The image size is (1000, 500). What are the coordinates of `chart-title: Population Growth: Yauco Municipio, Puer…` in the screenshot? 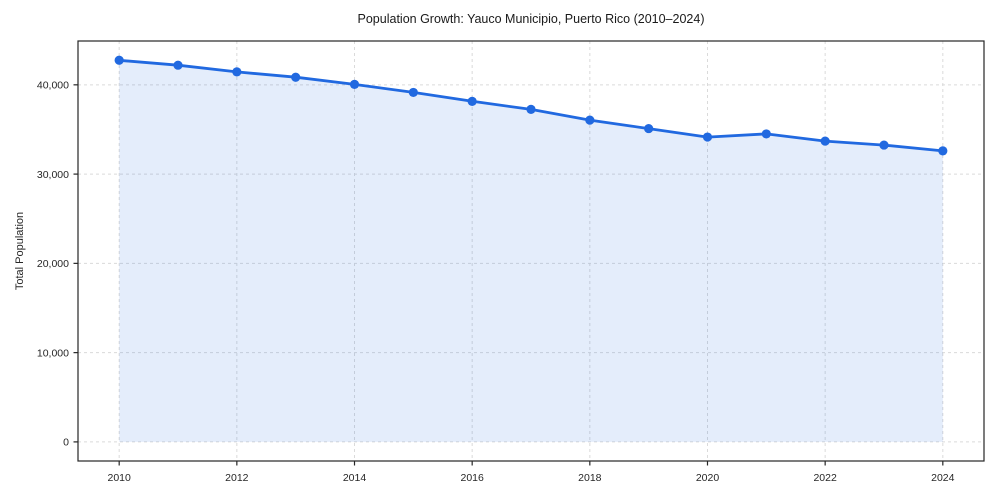 It's located at (531, 19).